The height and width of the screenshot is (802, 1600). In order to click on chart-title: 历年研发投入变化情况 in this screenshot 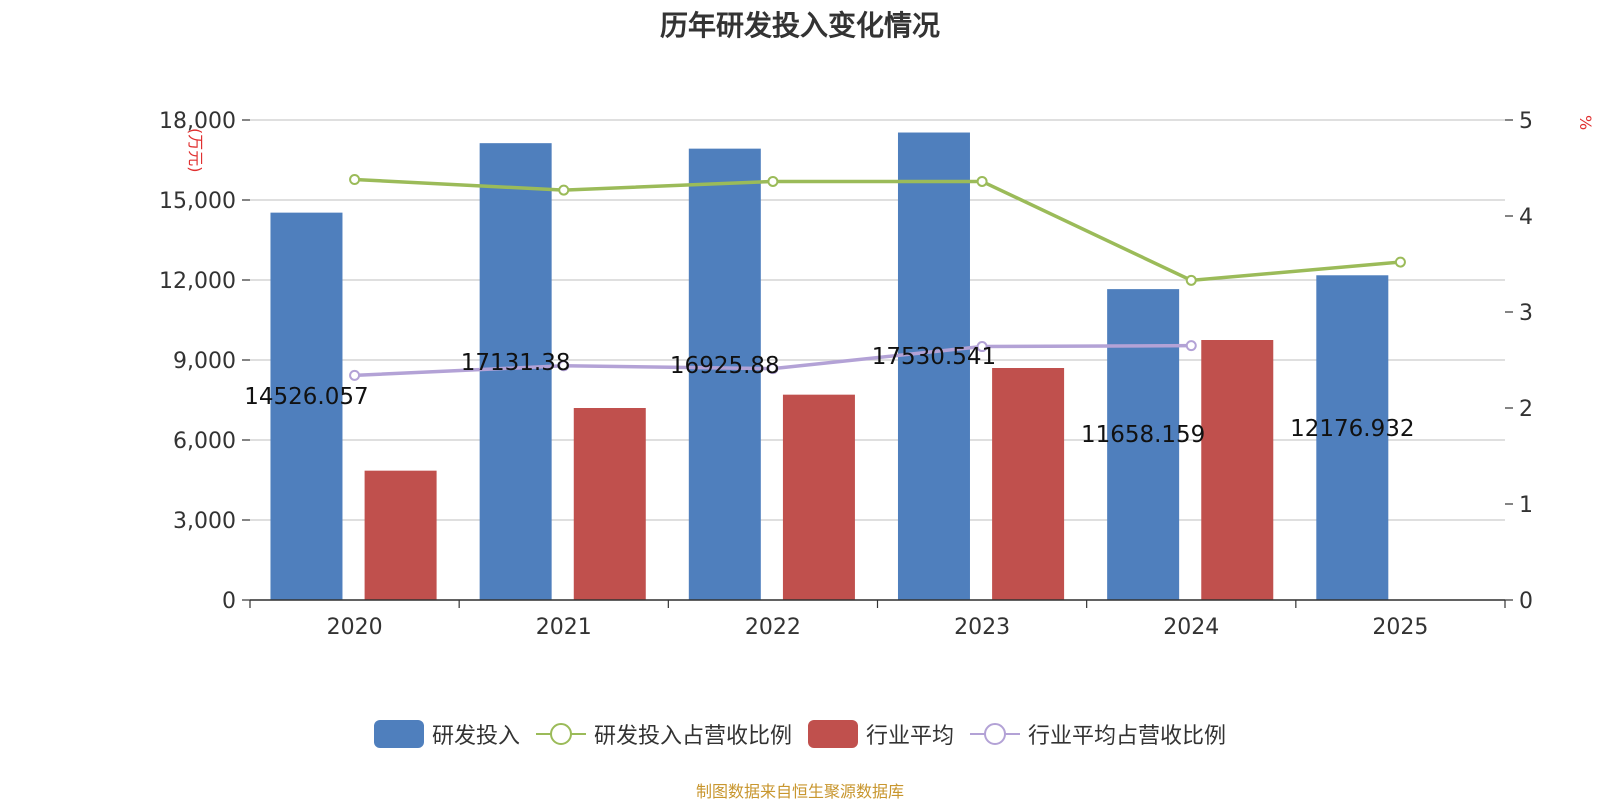, I will do `click(799, 25)`.